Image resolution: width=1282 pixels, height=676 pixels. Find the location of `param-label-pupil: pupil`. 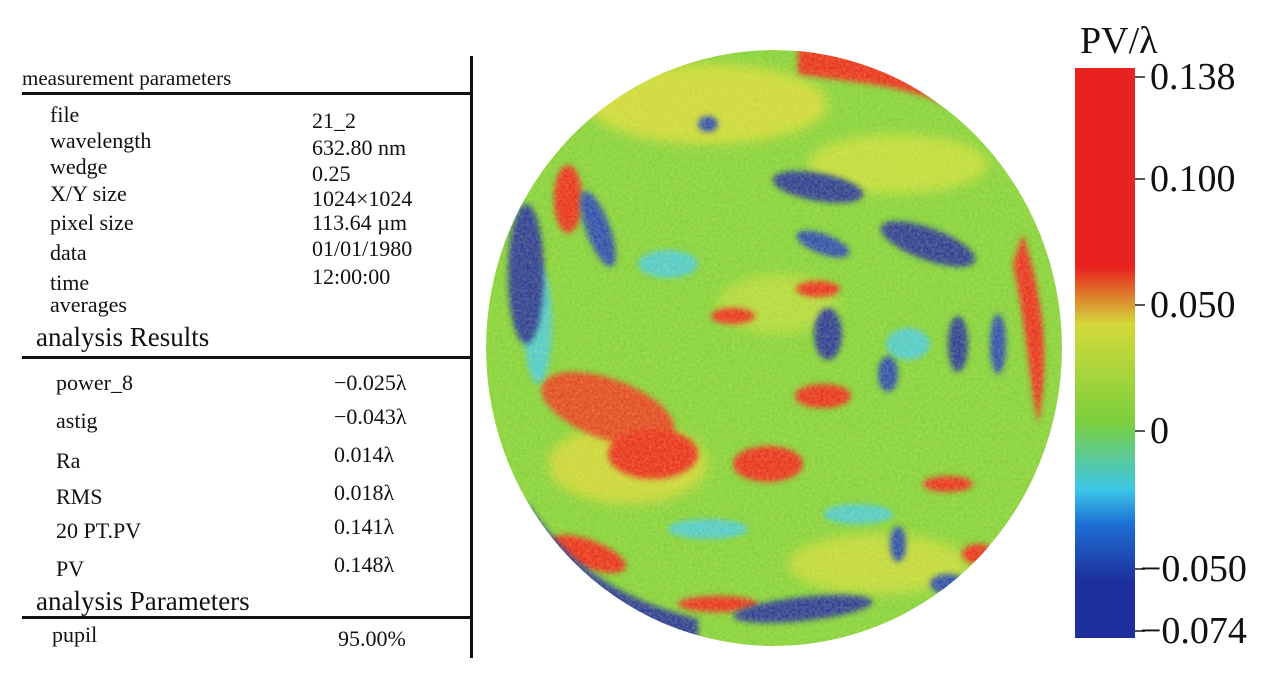

param-label-pupil: pupil is located at coordinates (75, 634).